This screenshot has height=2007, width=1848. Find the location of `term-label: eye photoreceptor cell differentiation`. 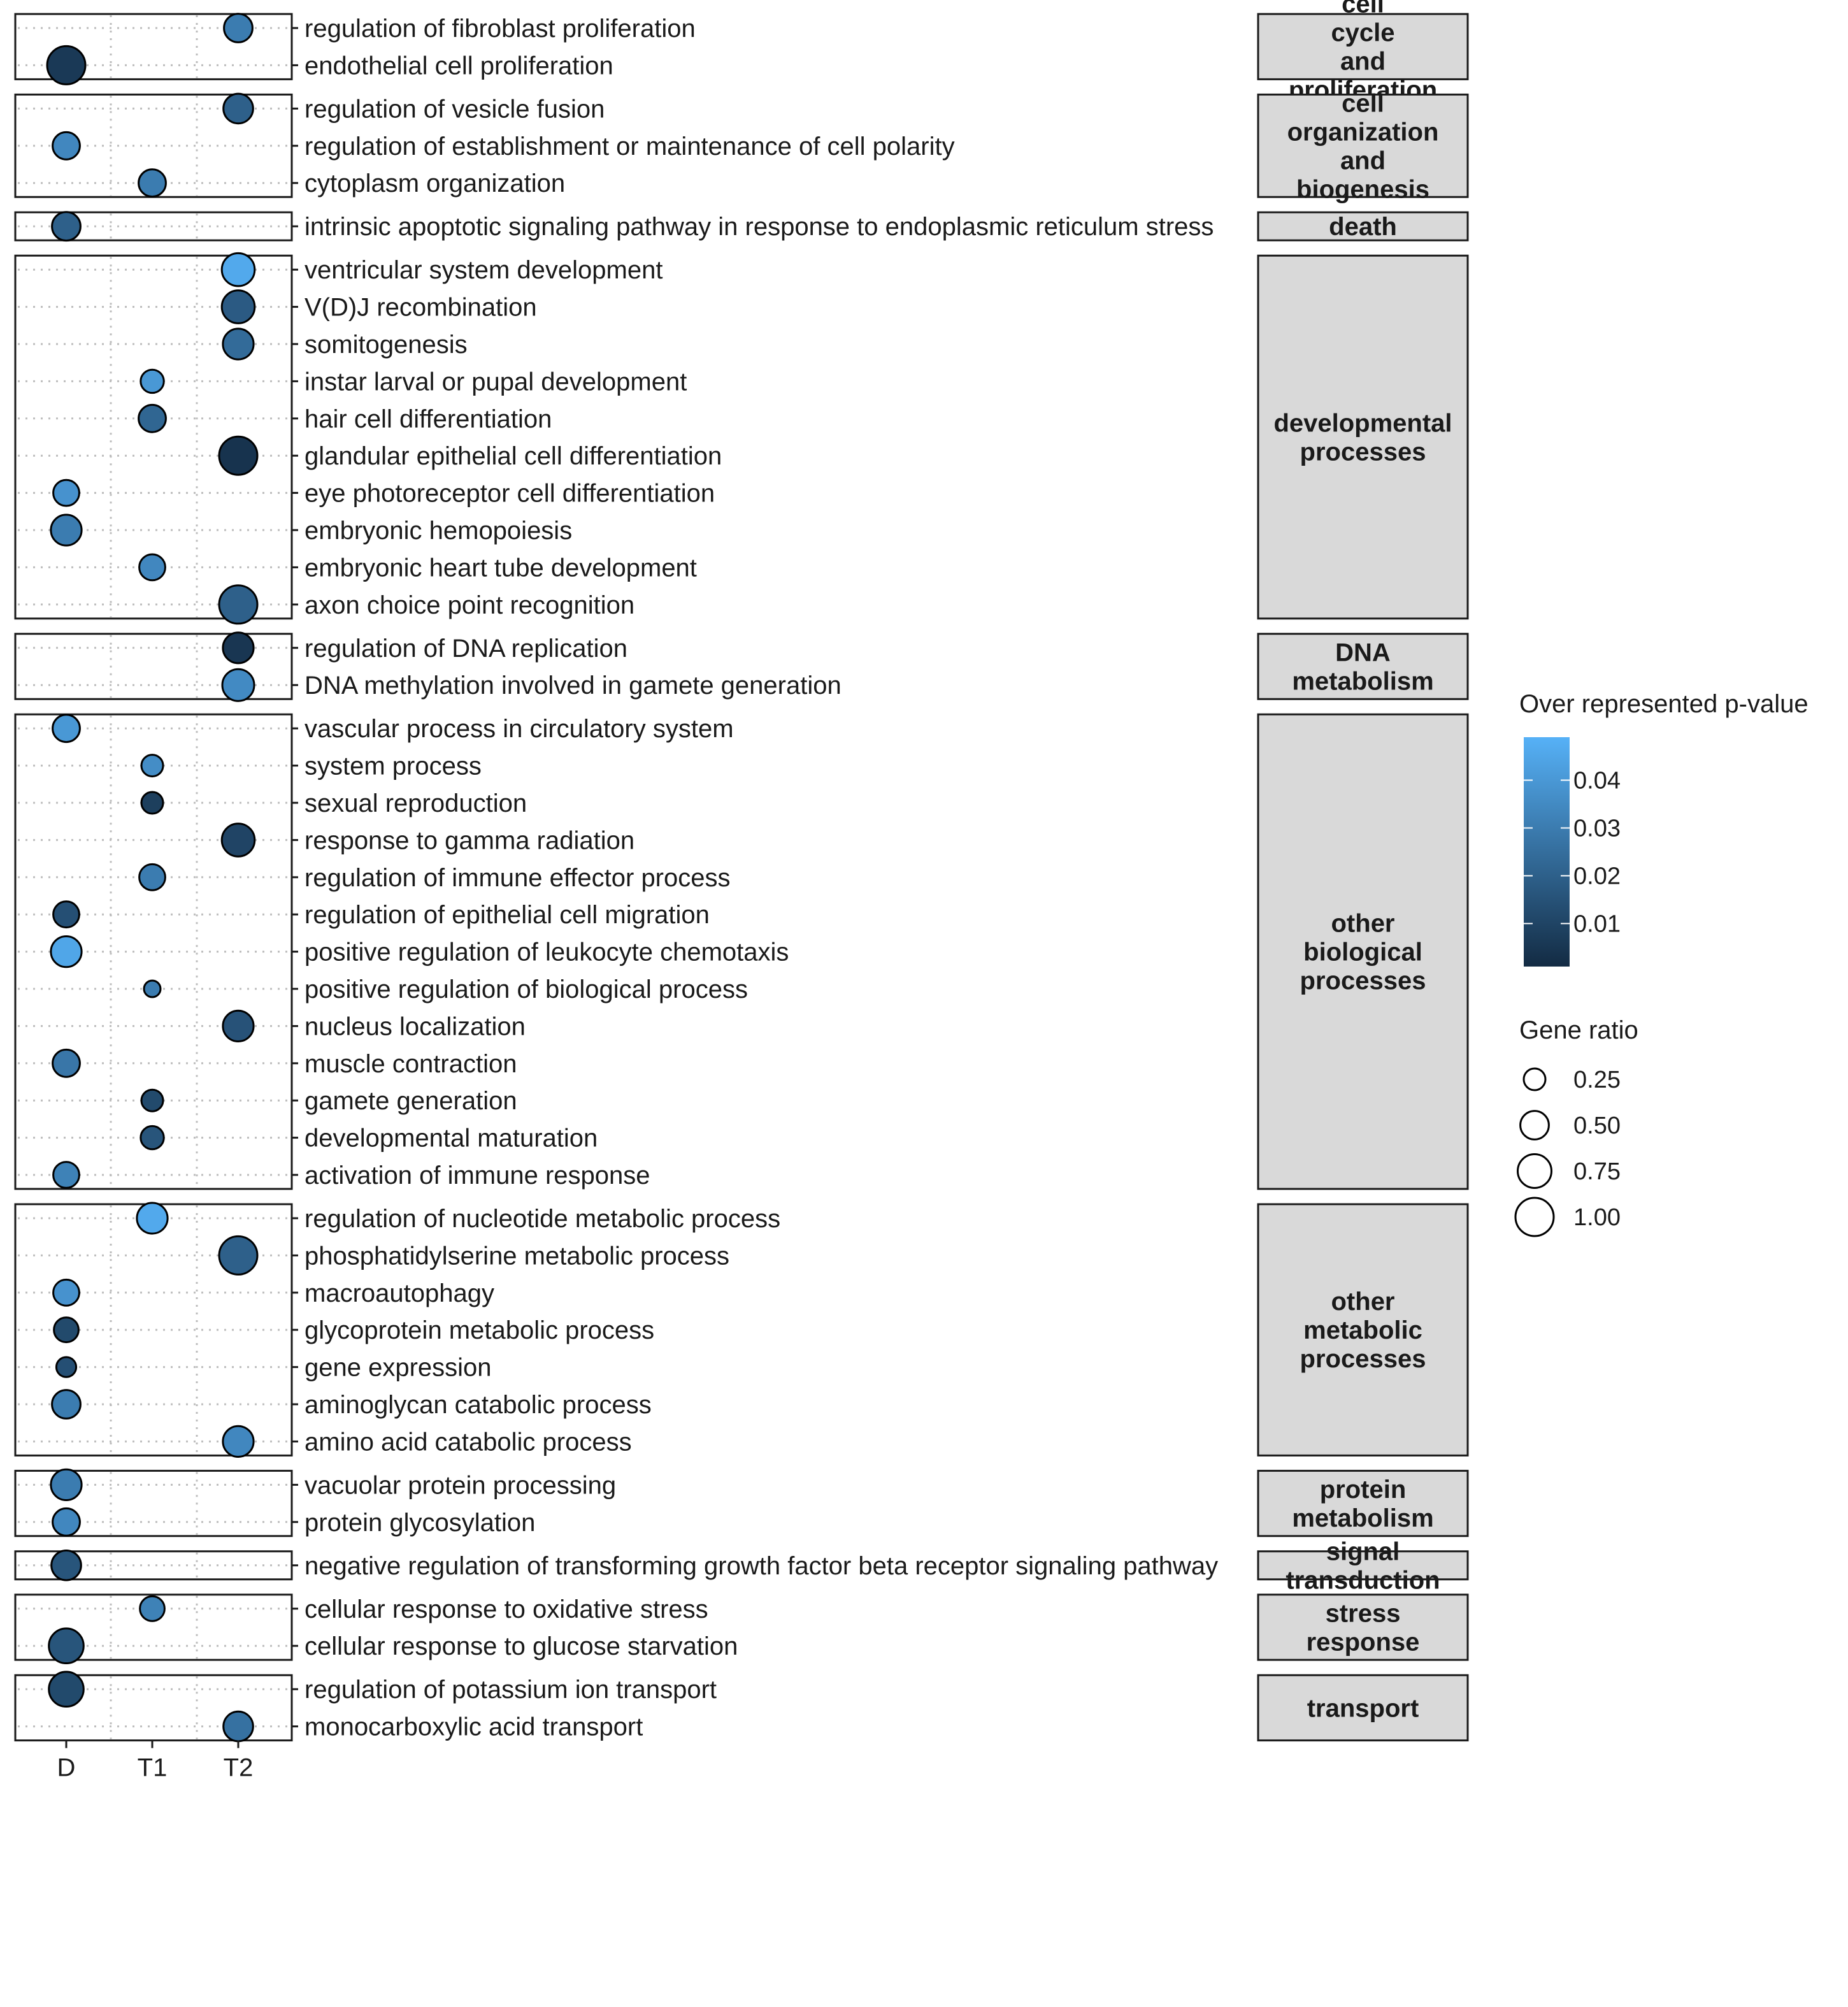

term-label: eye photoreceptor cell differentiation is located at coordinates (509, 494).